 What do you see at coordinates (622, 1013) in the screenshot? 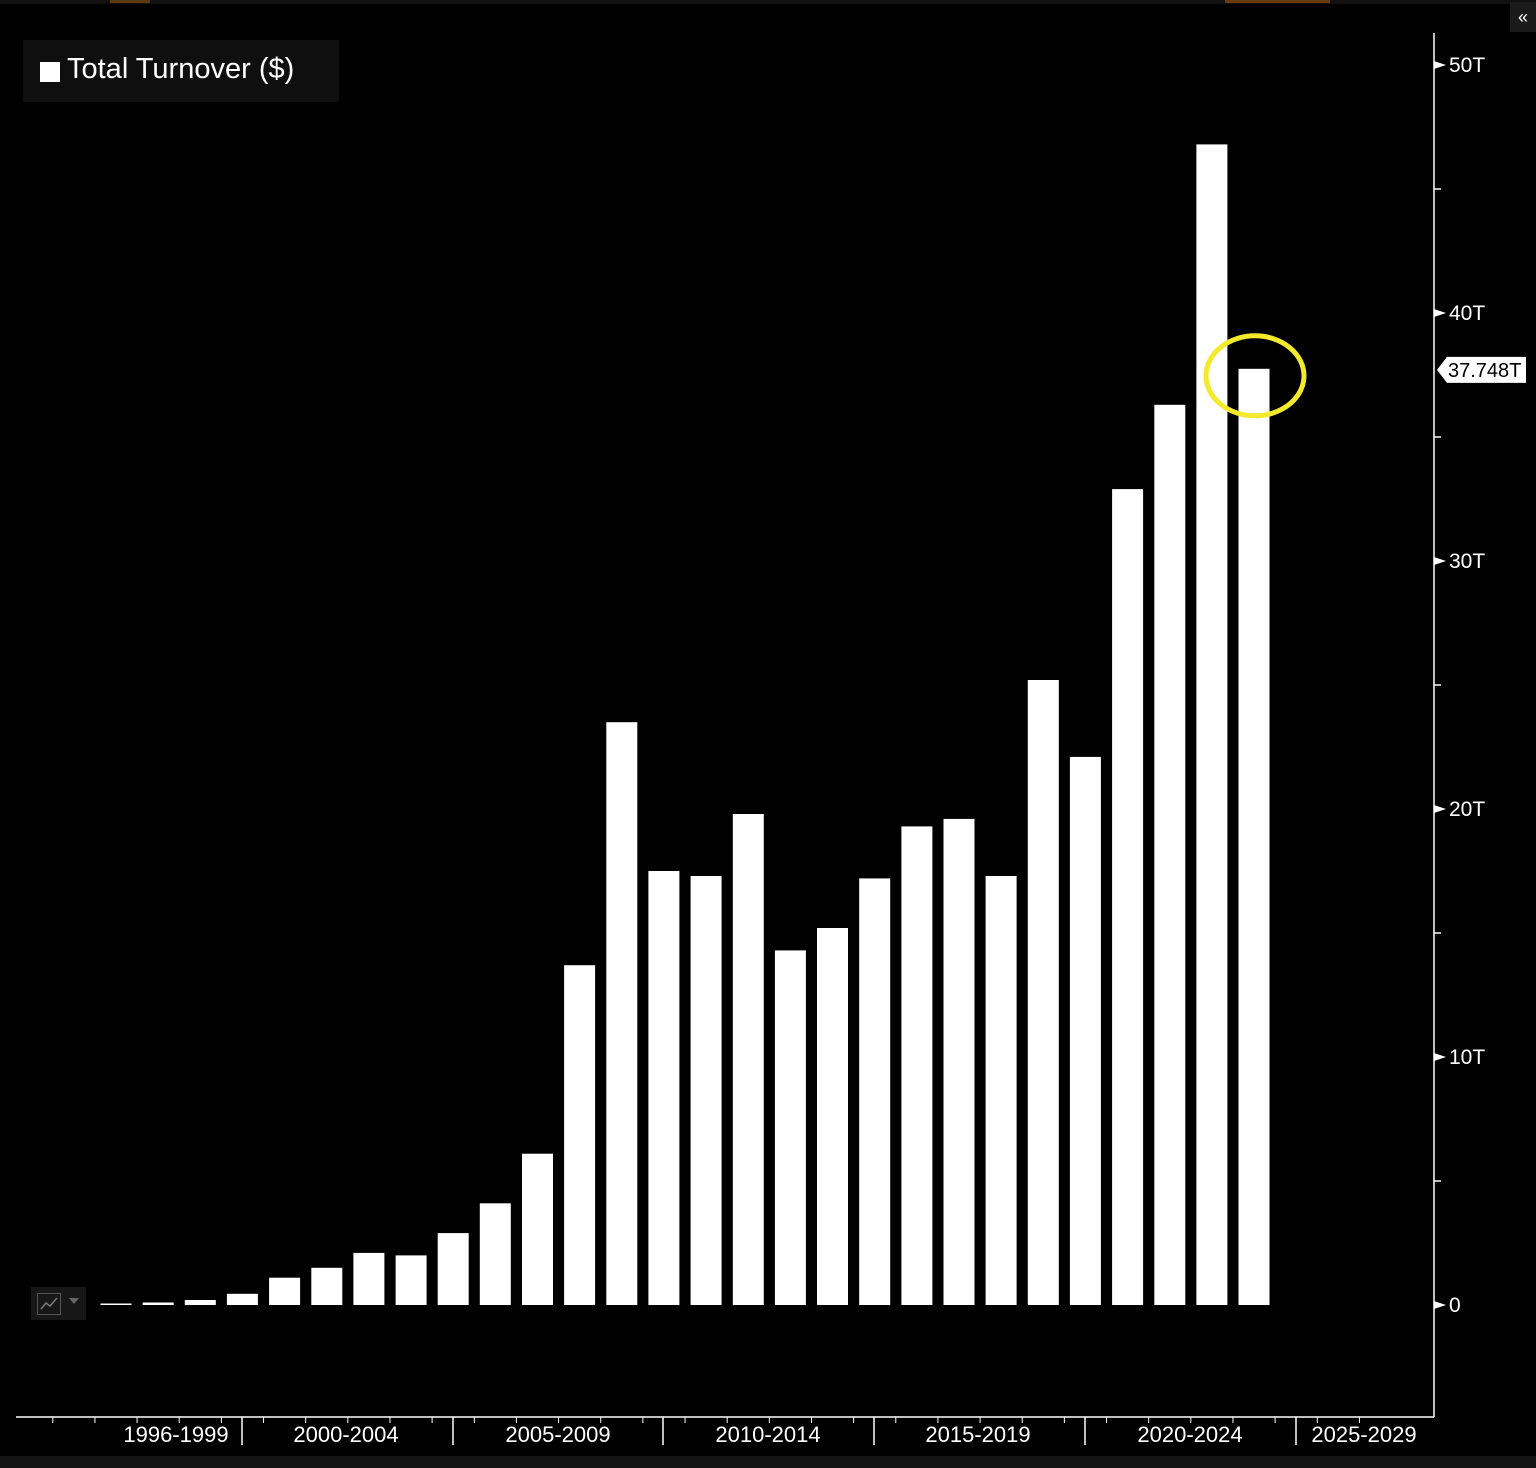
I see `bar-2009` at bounding box center [622, 1013].